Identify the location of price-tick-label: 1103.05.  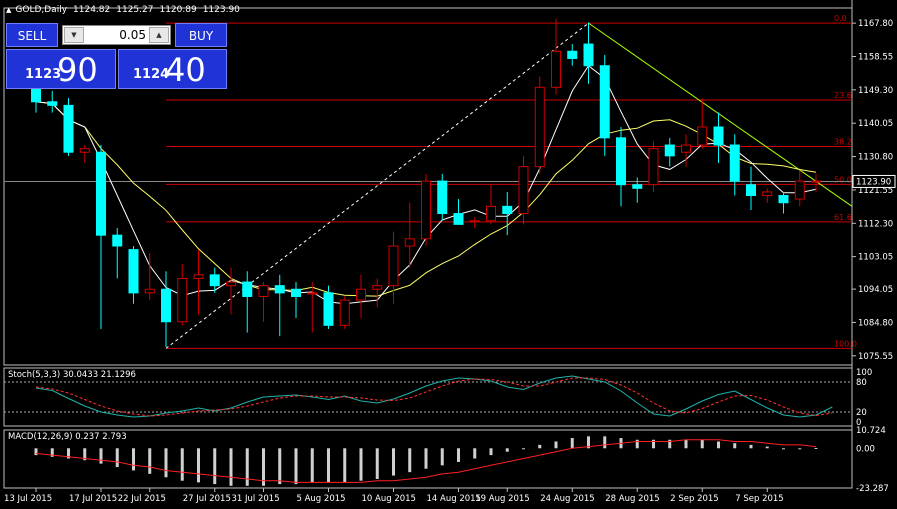
(875, 258).